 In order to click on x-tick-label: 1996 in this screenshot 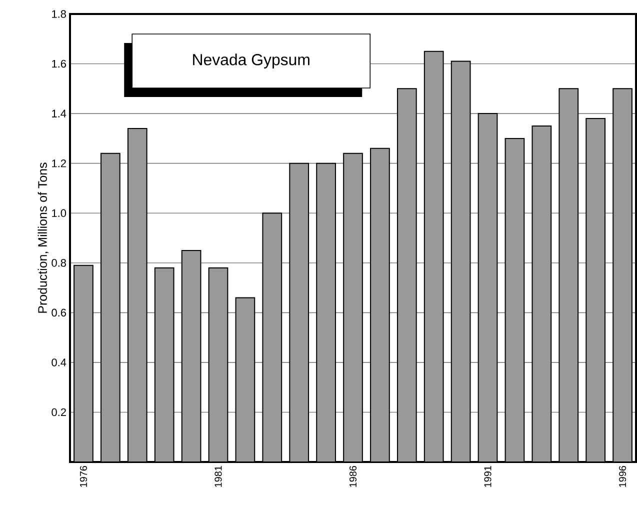, I will do `click(622, 476)`.